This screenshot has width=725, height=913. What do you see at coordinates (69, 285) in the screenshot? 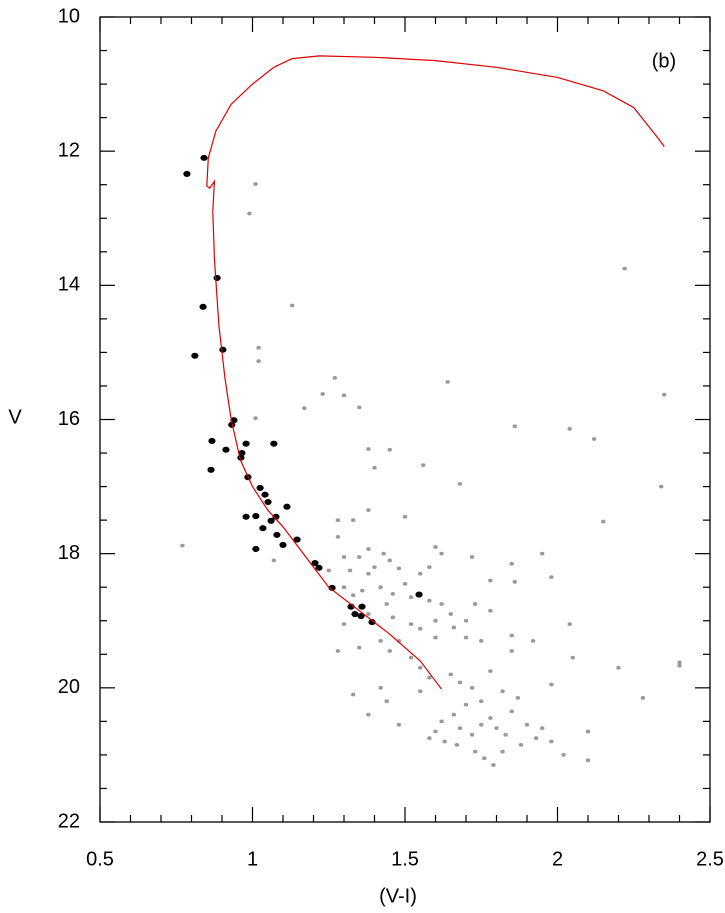
I see `y-tick-label: 14` at bounding box center [69, 285].